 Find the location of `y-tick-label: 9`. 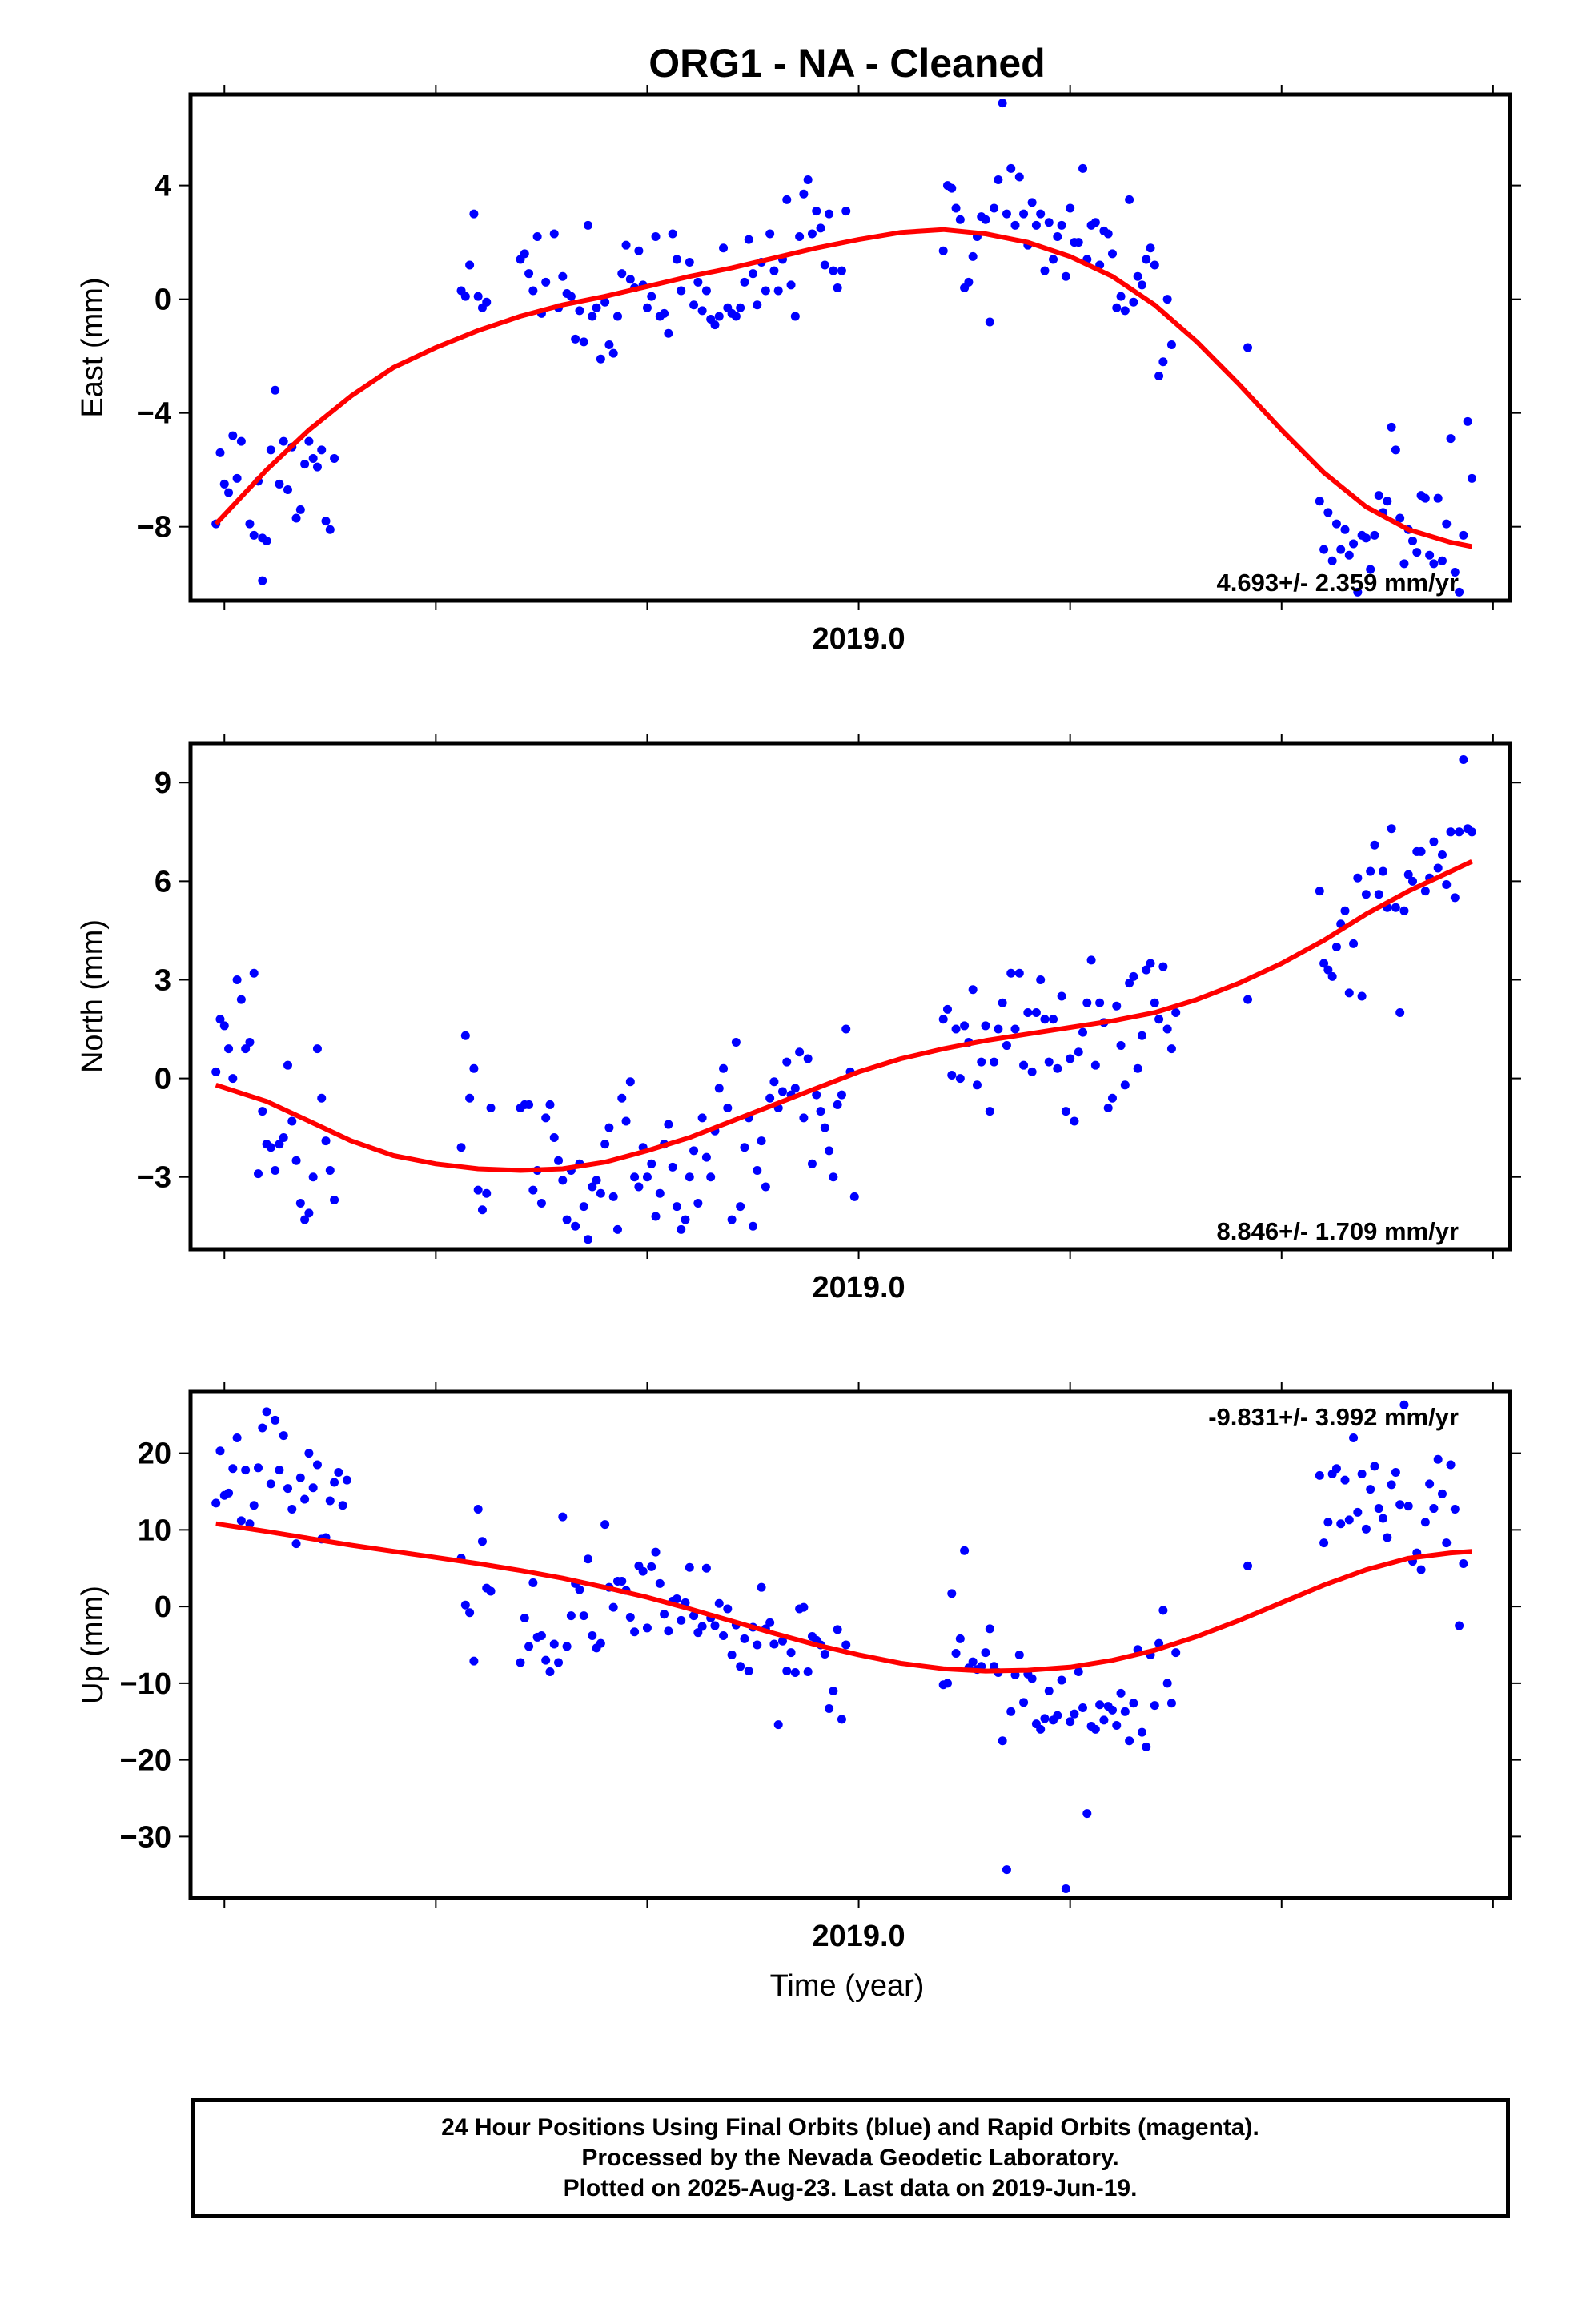

y-tick-label: 9 is located at coordinates (163, 783).